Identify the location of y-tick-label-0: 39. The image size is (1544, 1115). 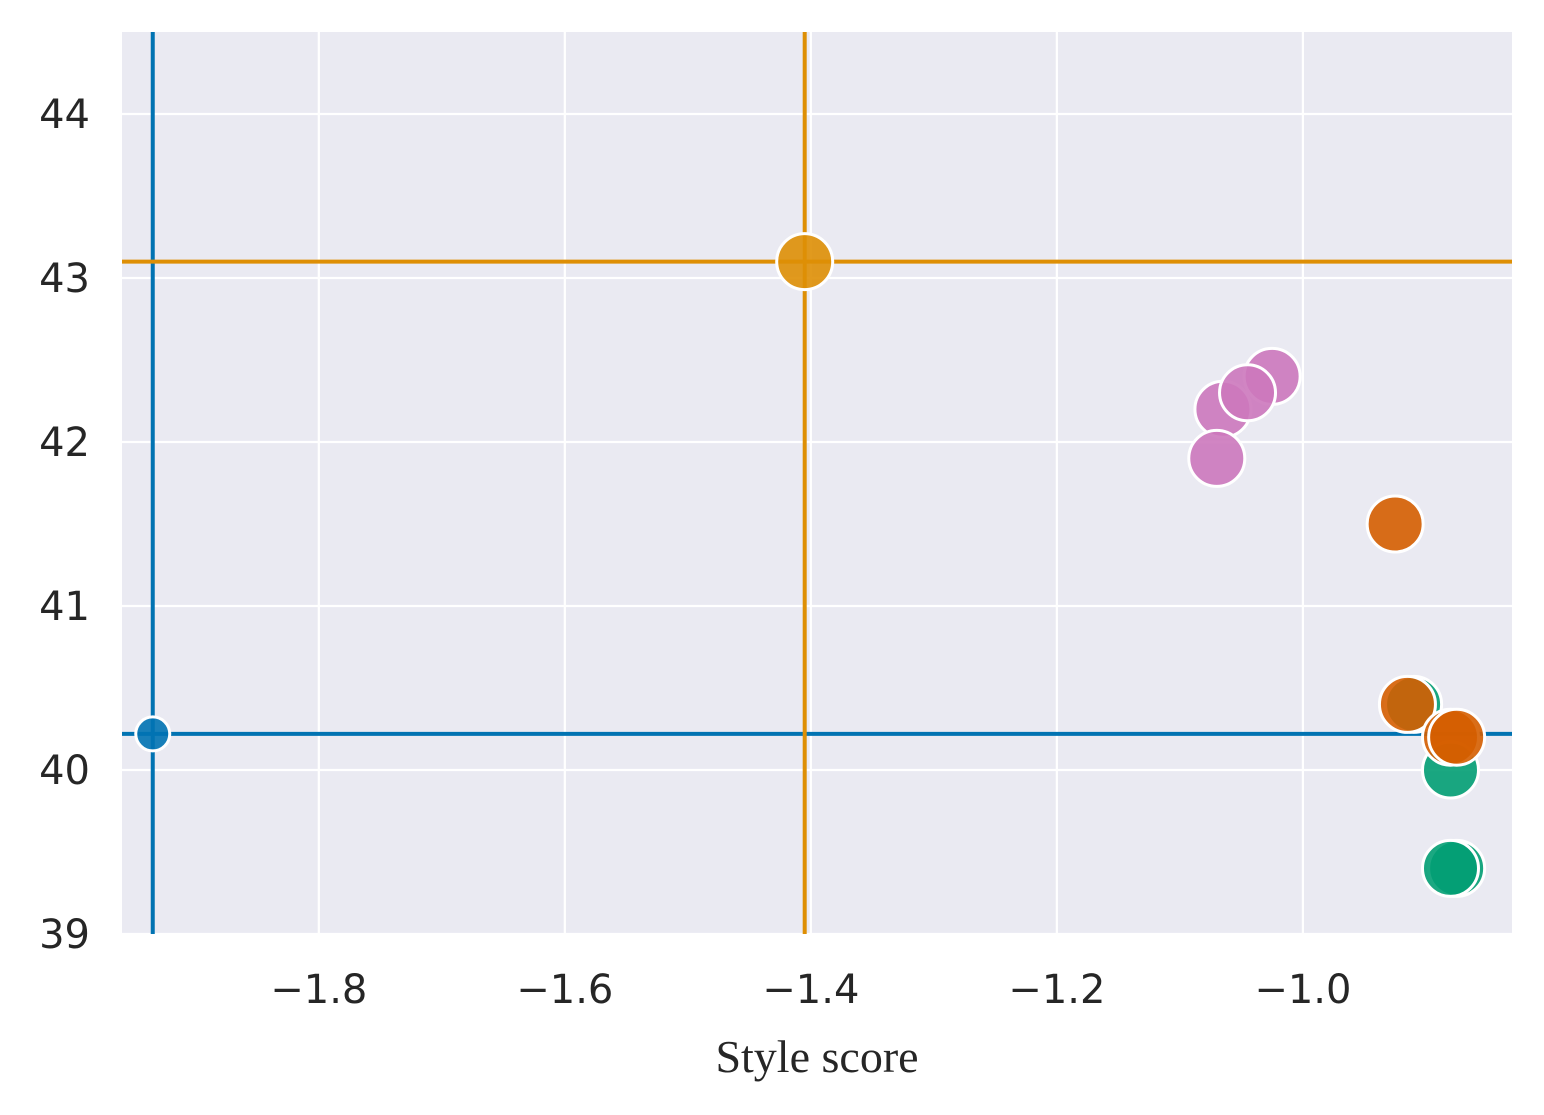
(64, 935).